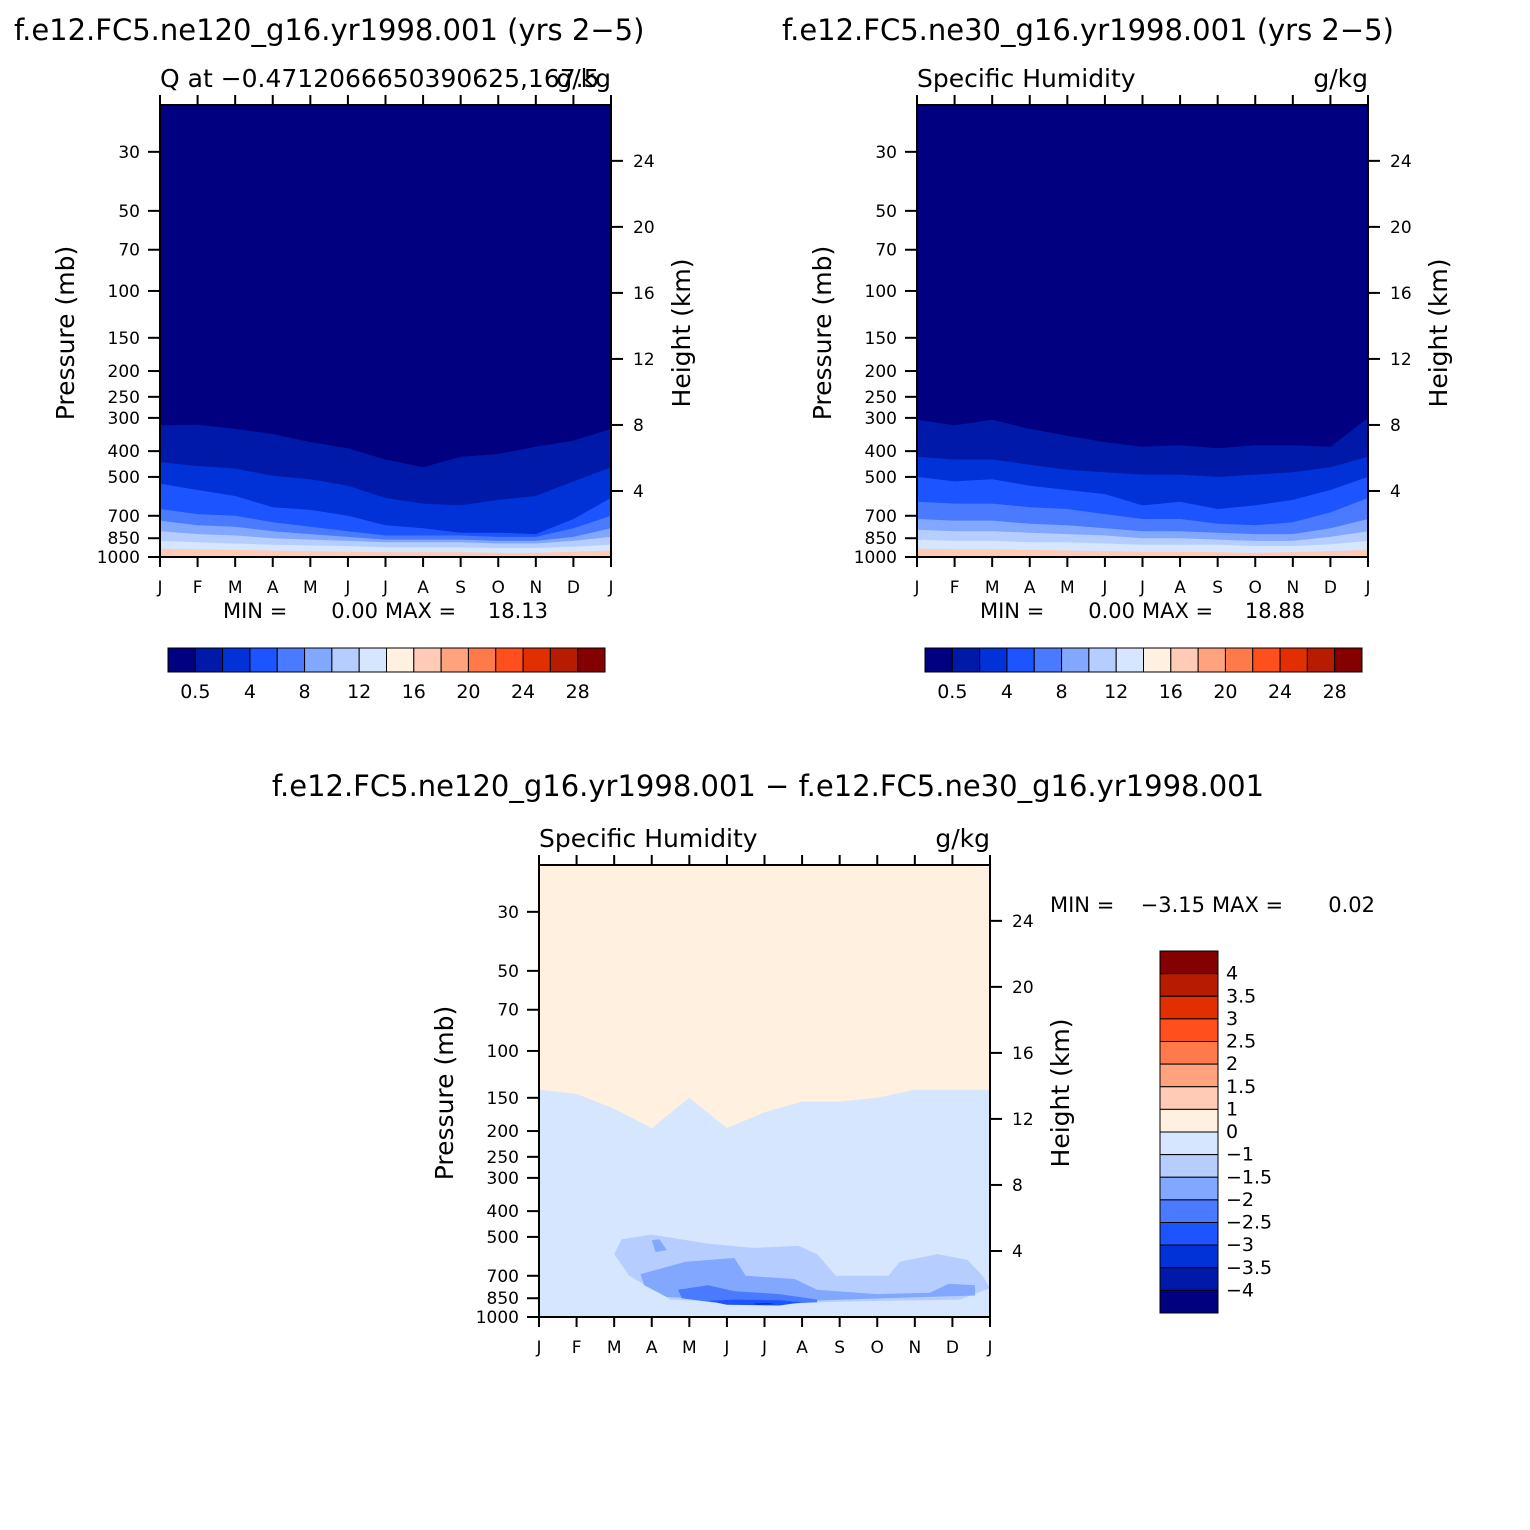 This screenshot has width=1530, height=1530. Describe the element at coordinates (1232, 974) in the screenshot. I see `colorbar-label: 4` at that location.